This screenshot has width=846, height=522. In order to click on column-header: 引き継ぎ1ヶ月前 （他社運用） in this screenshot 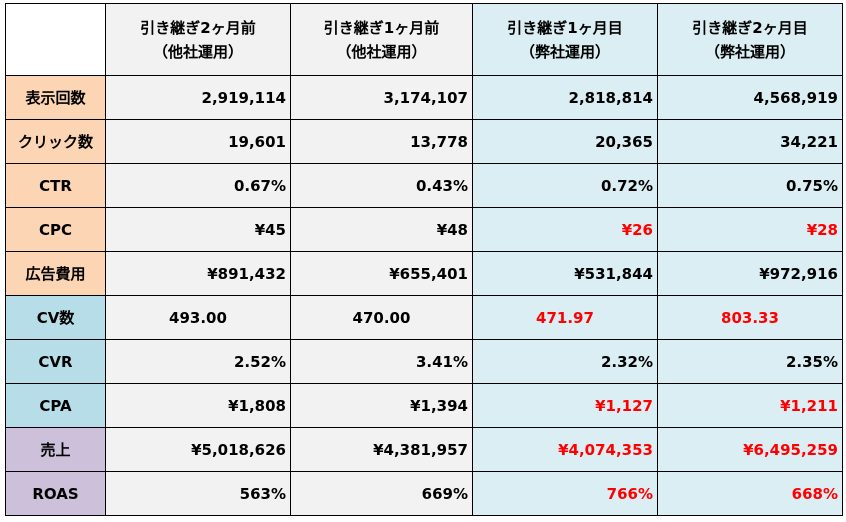, I will do `click(381, 39)`.